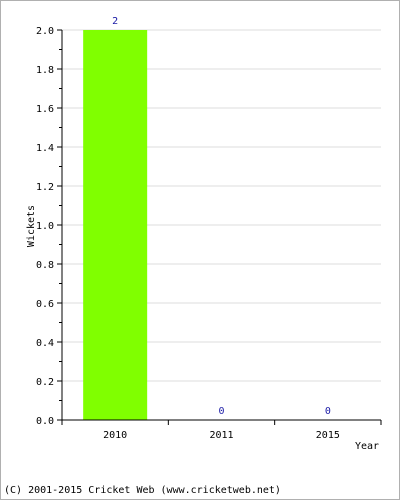 This screenshot has width=400, height=500. I want to click on y-tick-label: 0.6, so click(45, 304).